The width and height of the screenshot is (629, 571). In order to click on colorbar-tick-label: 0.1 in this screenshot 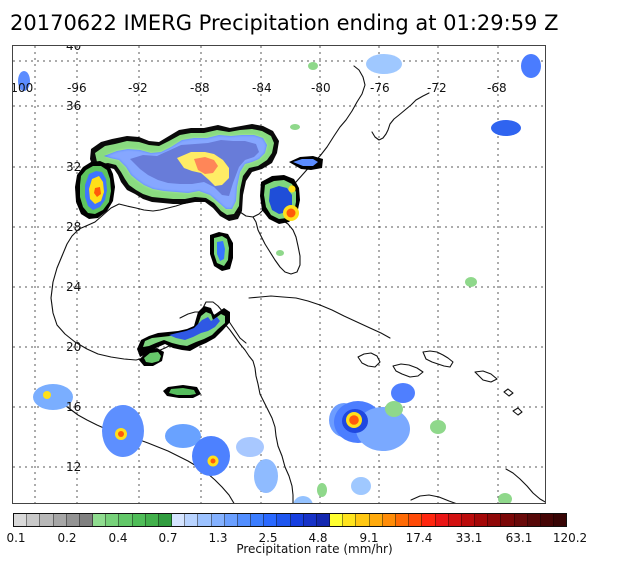, I will do `click(16, 538)`.